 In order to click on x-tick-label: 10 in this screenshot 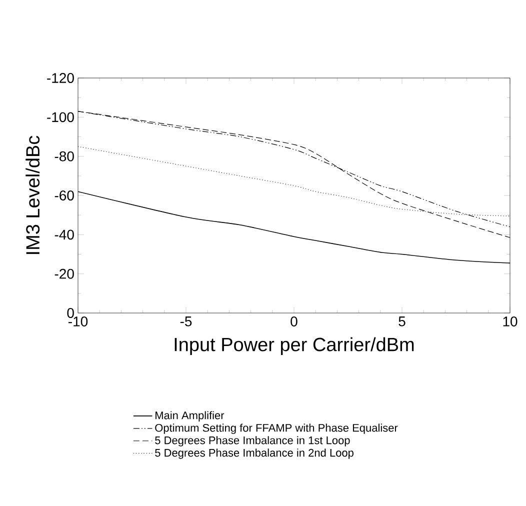, I will do `click(510, 321)`.